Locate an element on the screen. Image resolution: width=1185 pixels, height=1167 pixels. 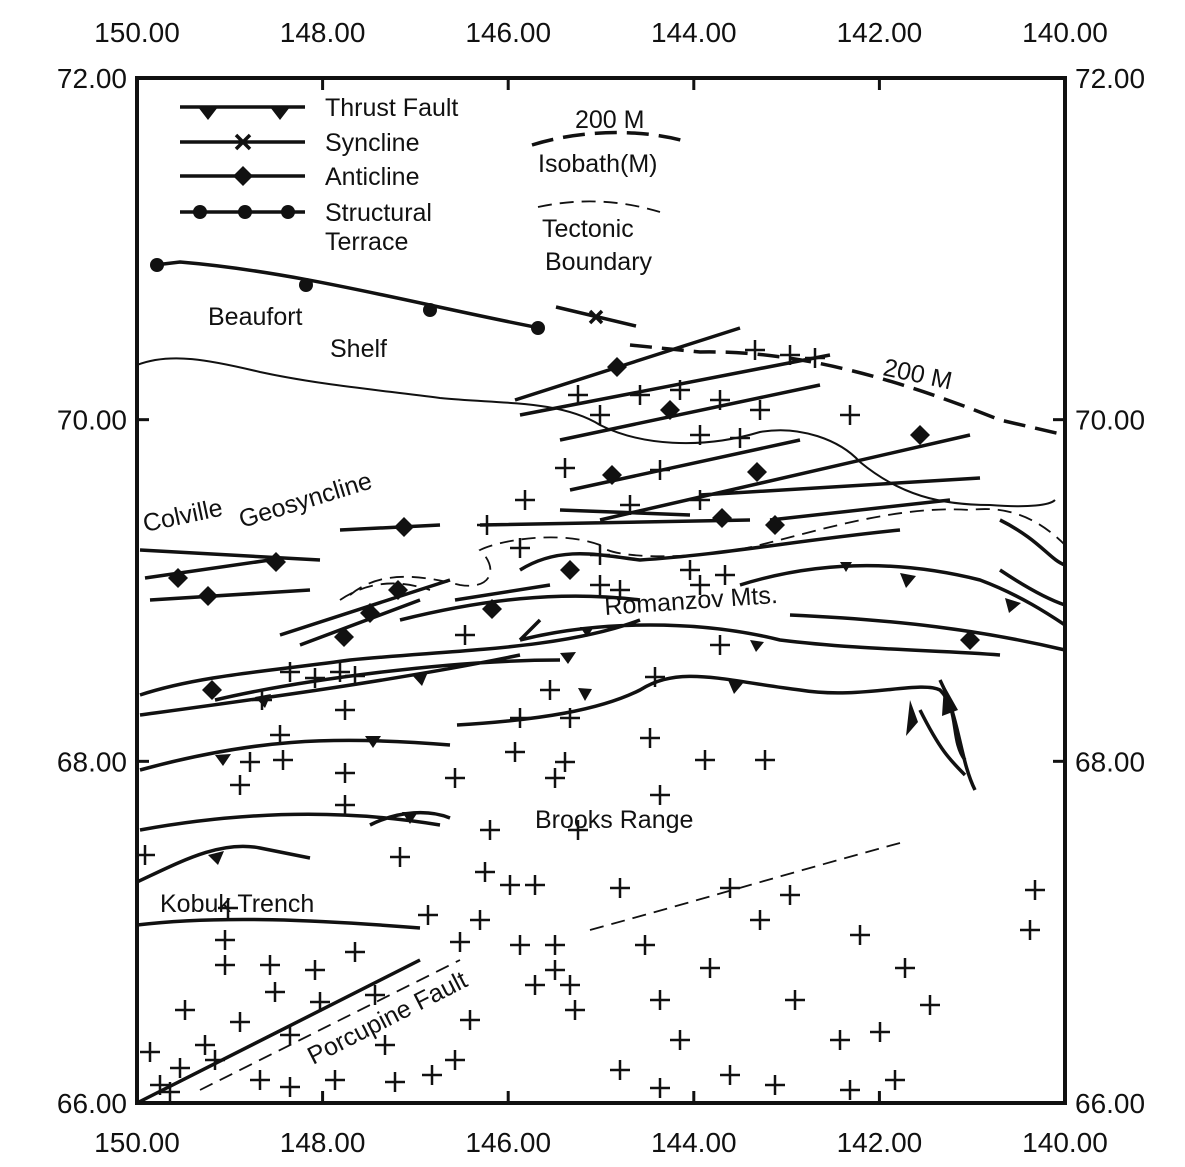
legend-label: 200 M is located at coordinates (609, 120).